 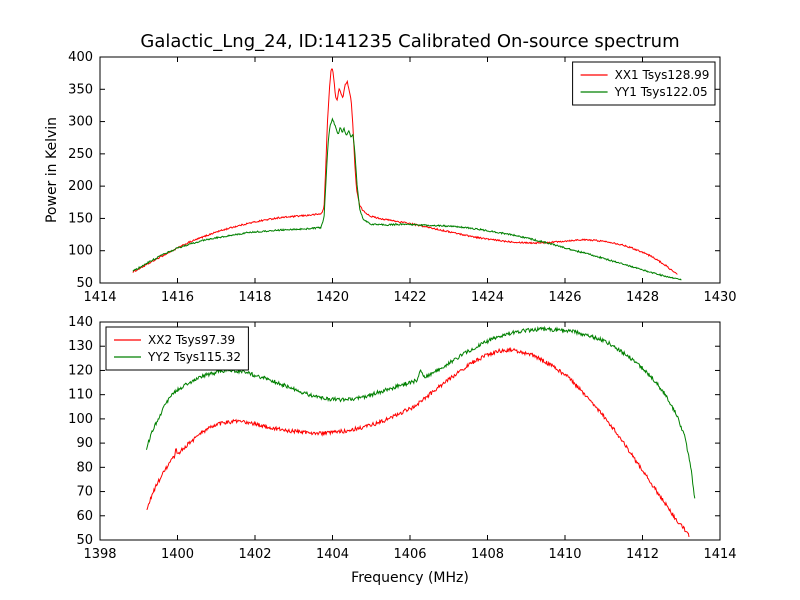 What do you see at coordinates (177, 297) in the screenshot?
I see `x-tick-label: 1416` at bounding box center [177, 297].